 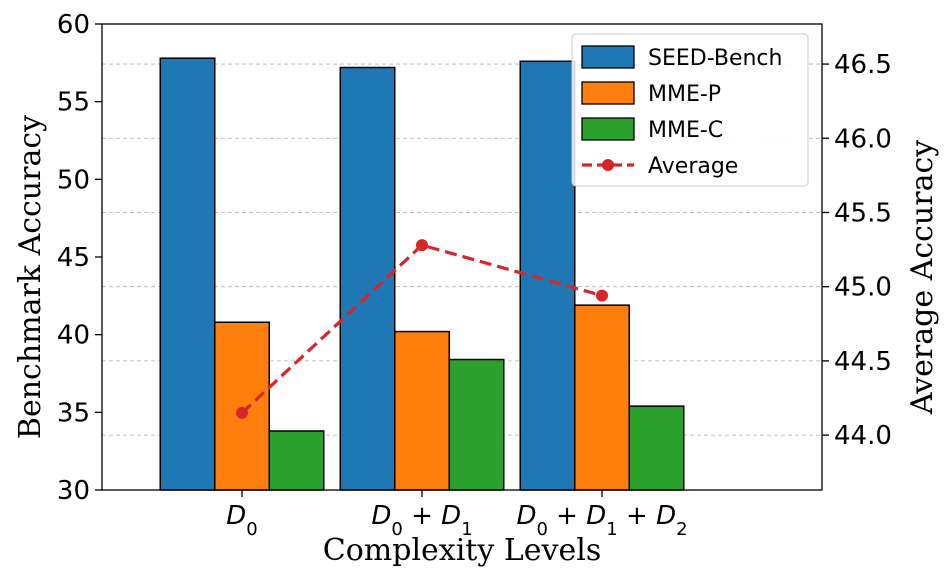 I want to click on x-axis: D0 D0 + D1 D0 + D1 + D2, so click(x=457, y=515).